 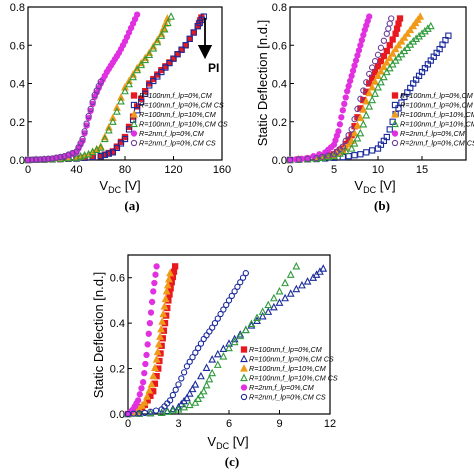 What do you see at coordinates (213, 68) in the screenshot?
I see `pull-in-label: PI` at bounding box center [213, 68].